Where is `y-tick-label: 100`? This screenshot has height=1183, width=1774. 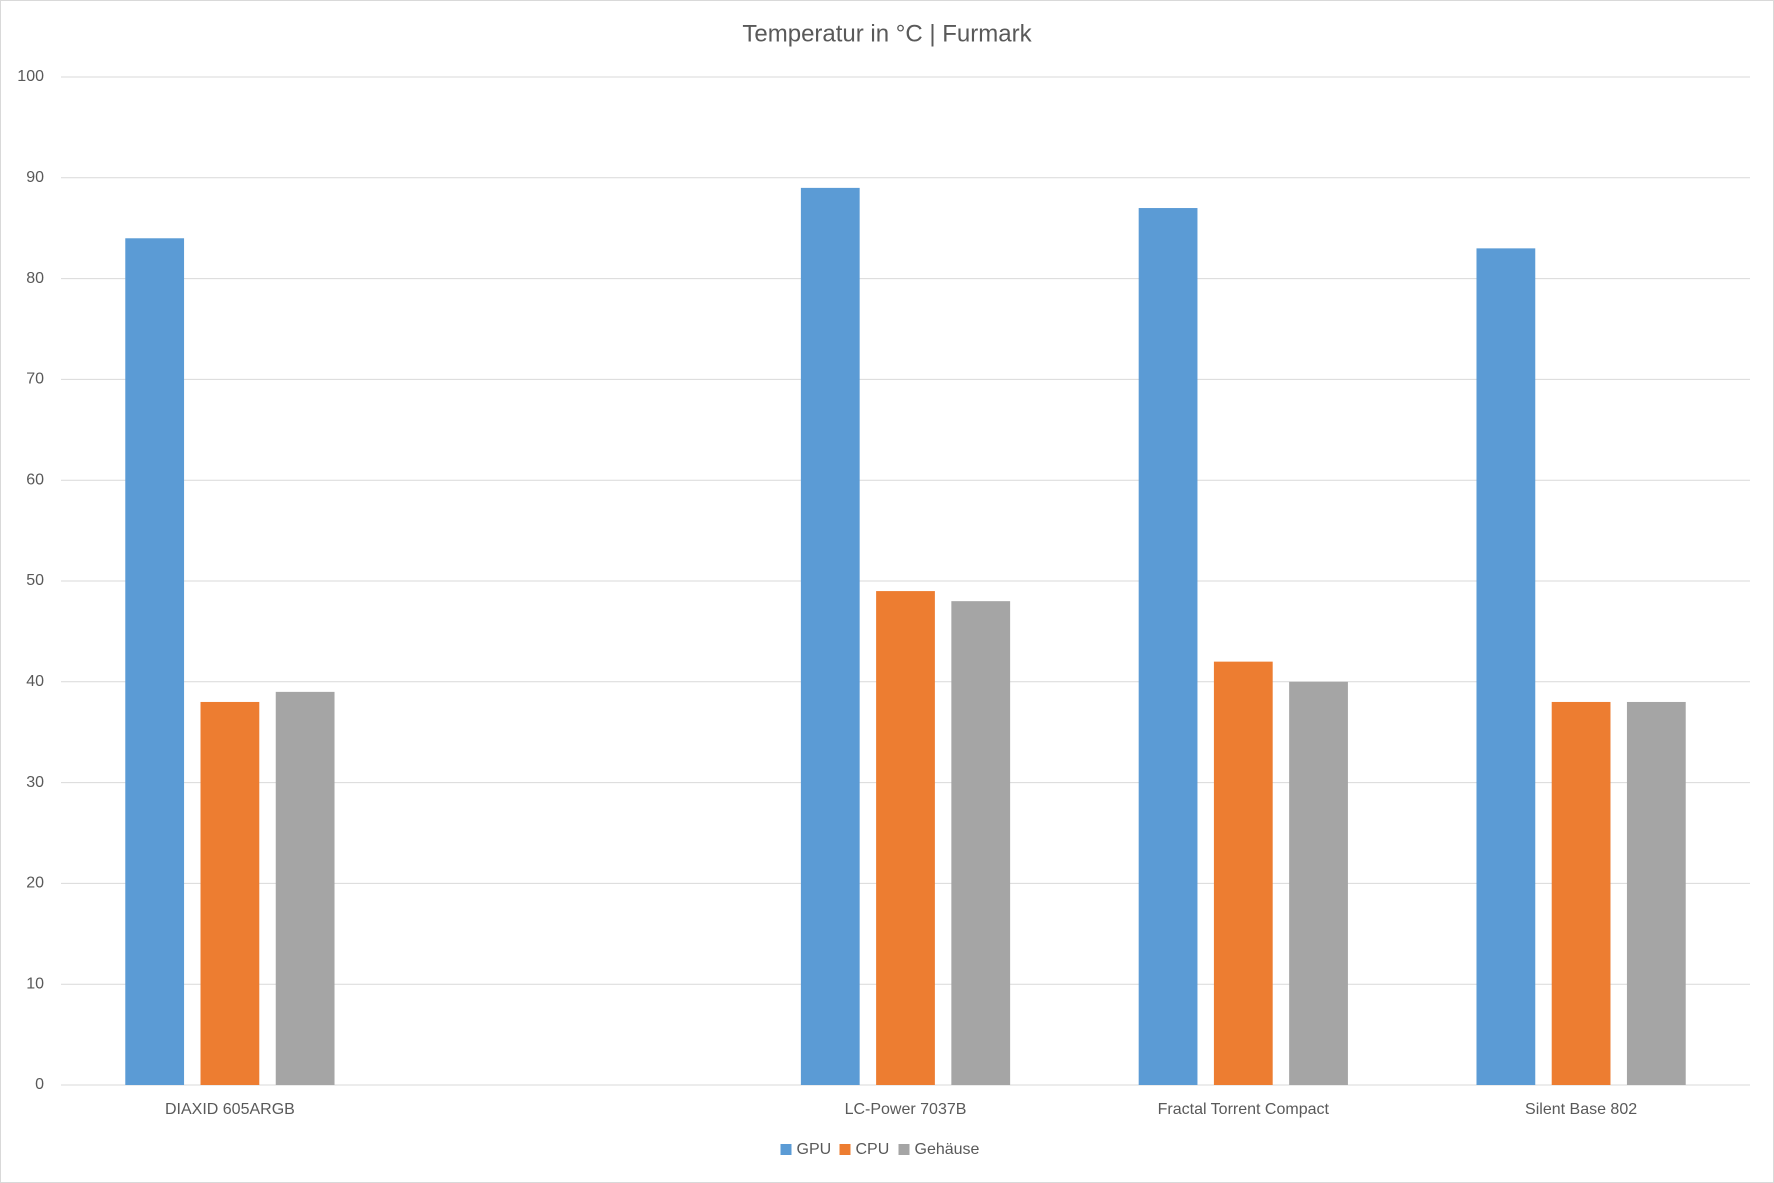 y-tick-label: 100 is located at coordinates (30, 76).